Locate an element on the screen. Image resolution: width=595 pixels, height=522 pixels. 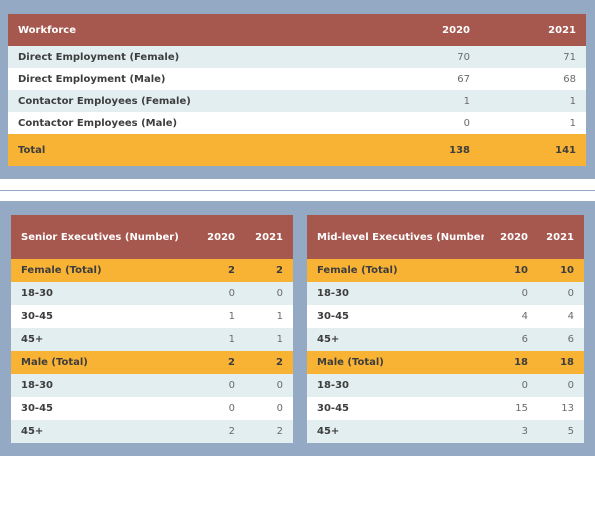
row-label: Contactor Employees (Female) is located at coordinates (188, 101).